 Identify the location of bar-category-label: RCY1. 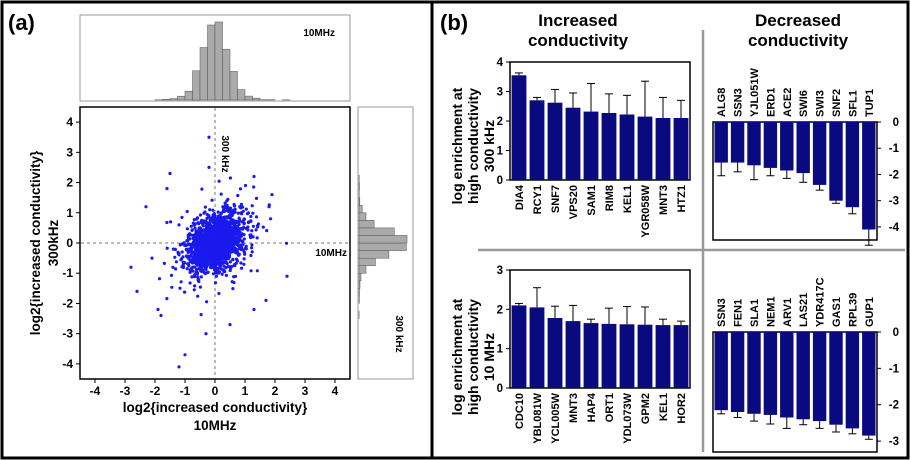
(538, 199).